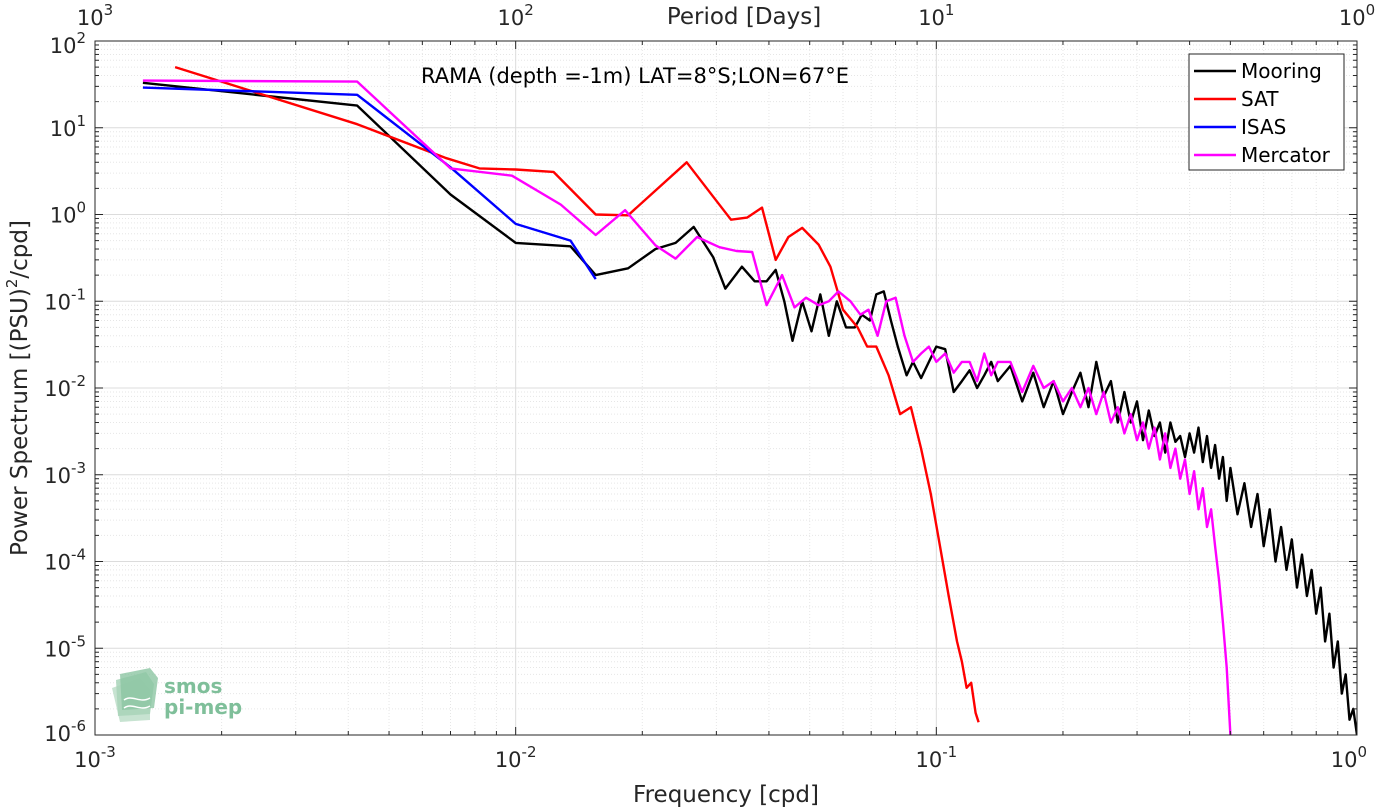  I want to click on y-axis-label: Power Spectrum [(PSU)2/cpd], so click(18, 388).